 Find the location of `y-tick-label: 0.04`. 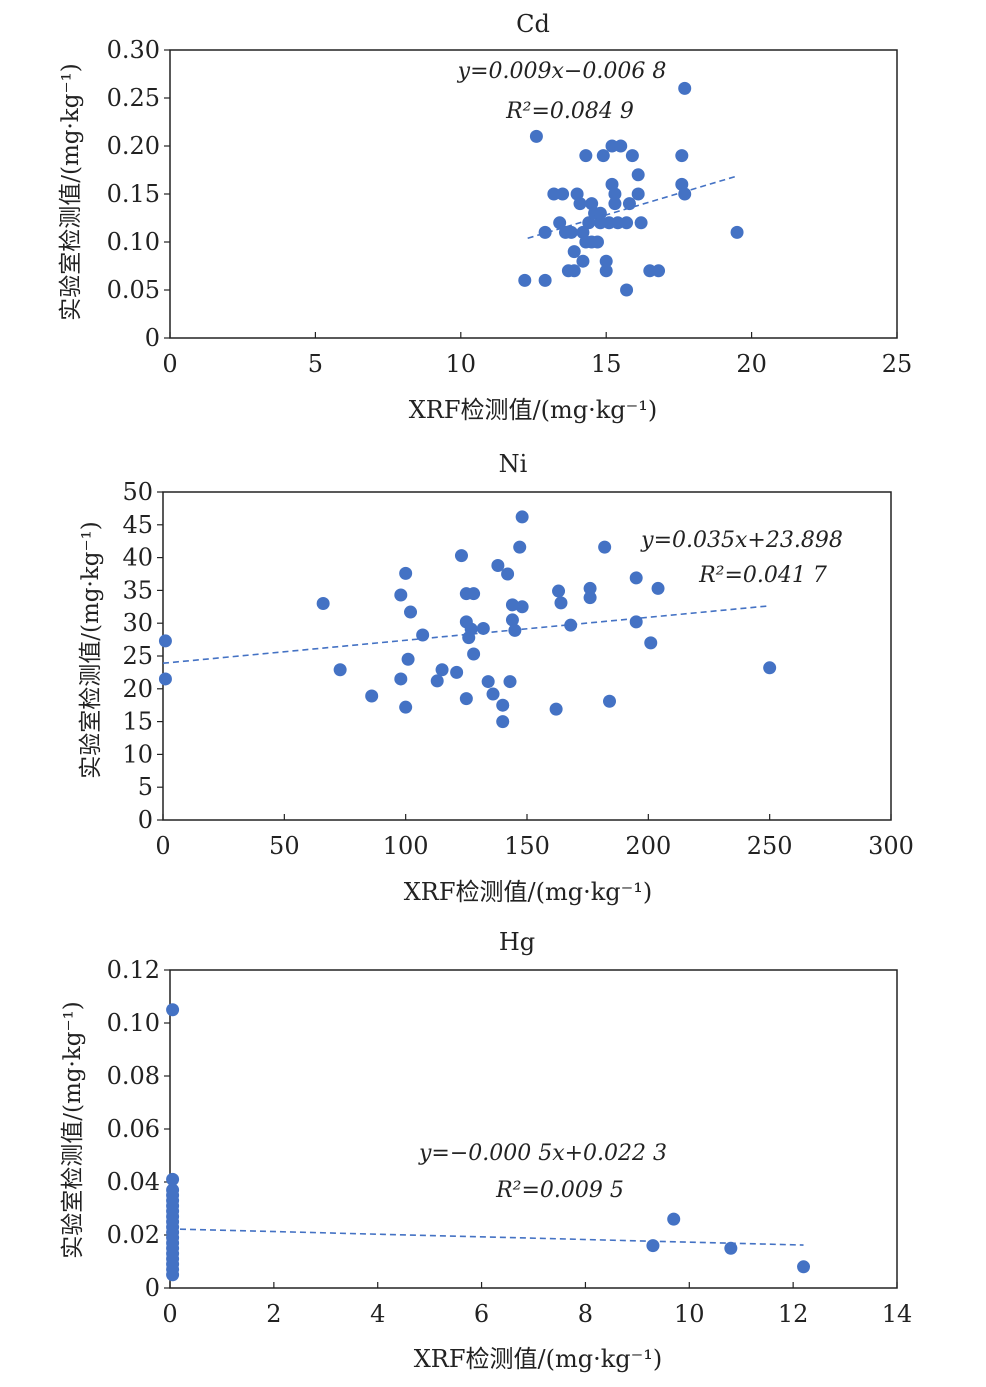

y-tick-label: 0.04 is located at coordinates (133, 1182).